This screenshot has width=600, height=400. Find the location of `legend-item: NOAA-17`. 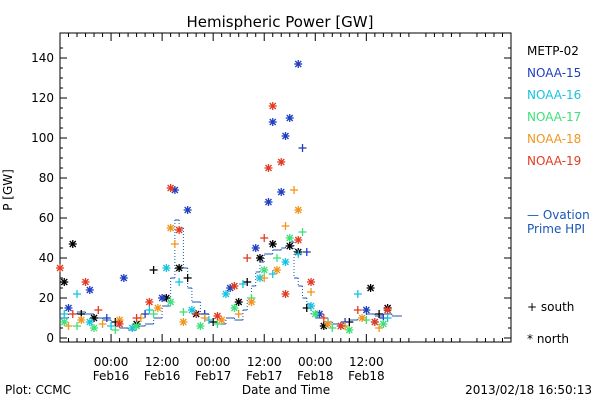

legend-item: NOAA-17 is located at coordinates (554, 117).